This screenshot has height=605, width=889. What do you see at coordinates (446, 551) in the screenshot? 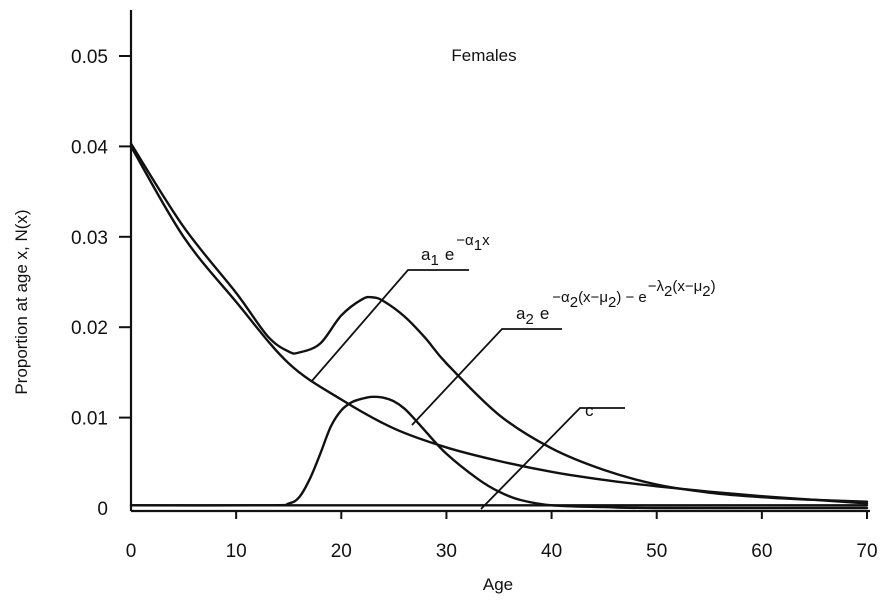
I see `x-tick-label: 30` at bounding box center [446, 551].